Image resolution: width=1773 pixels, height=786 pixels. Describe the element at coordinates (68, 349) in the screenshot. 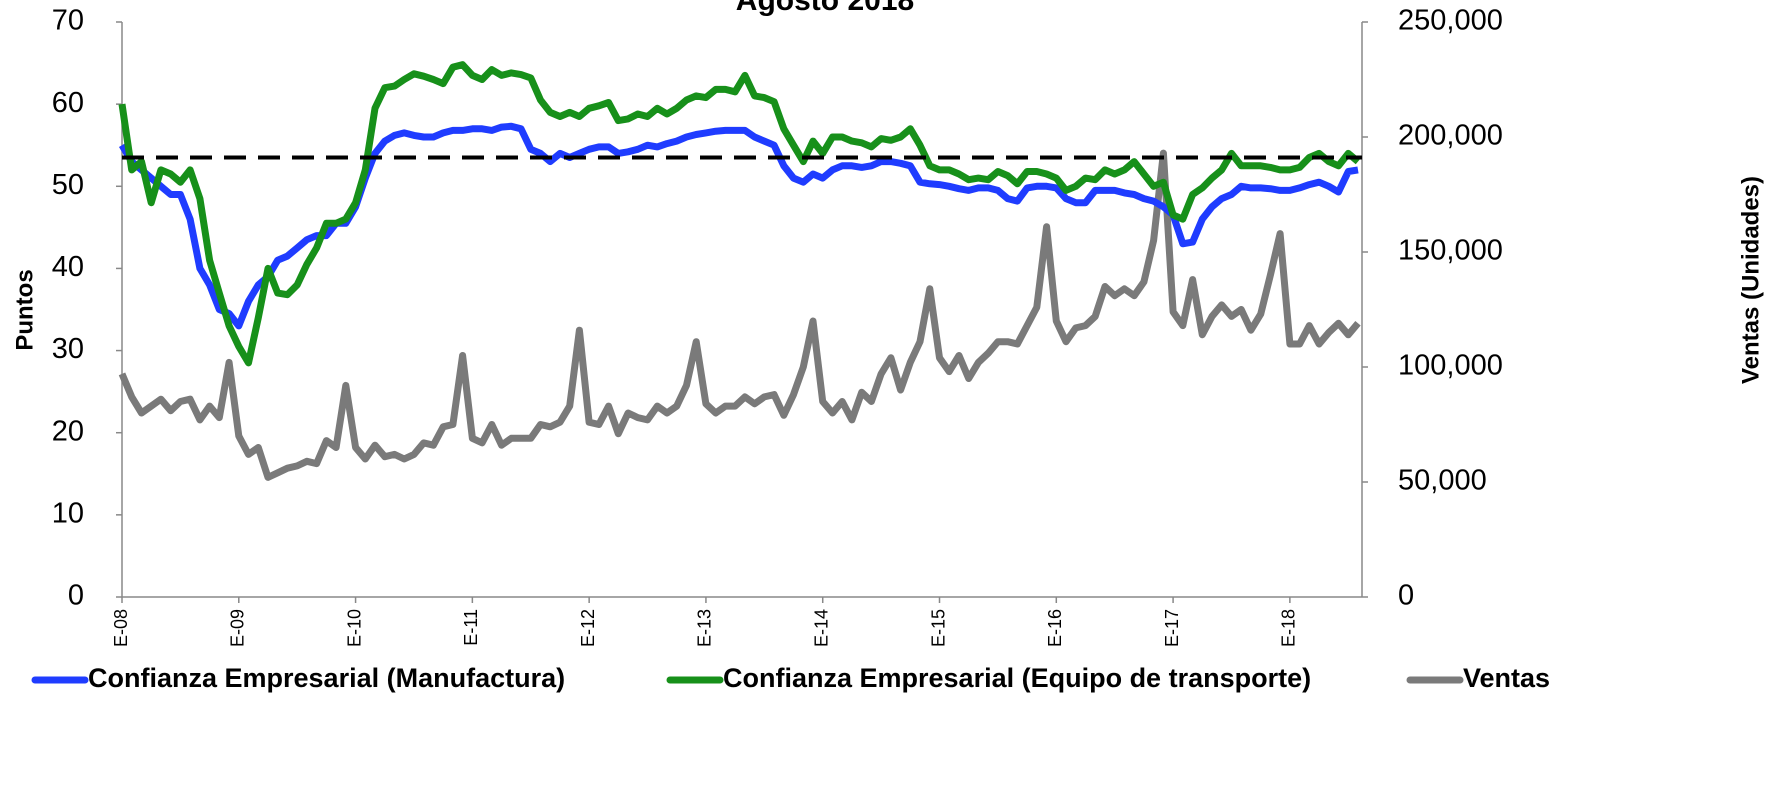

I see `y-tick-label: 30` at that location.